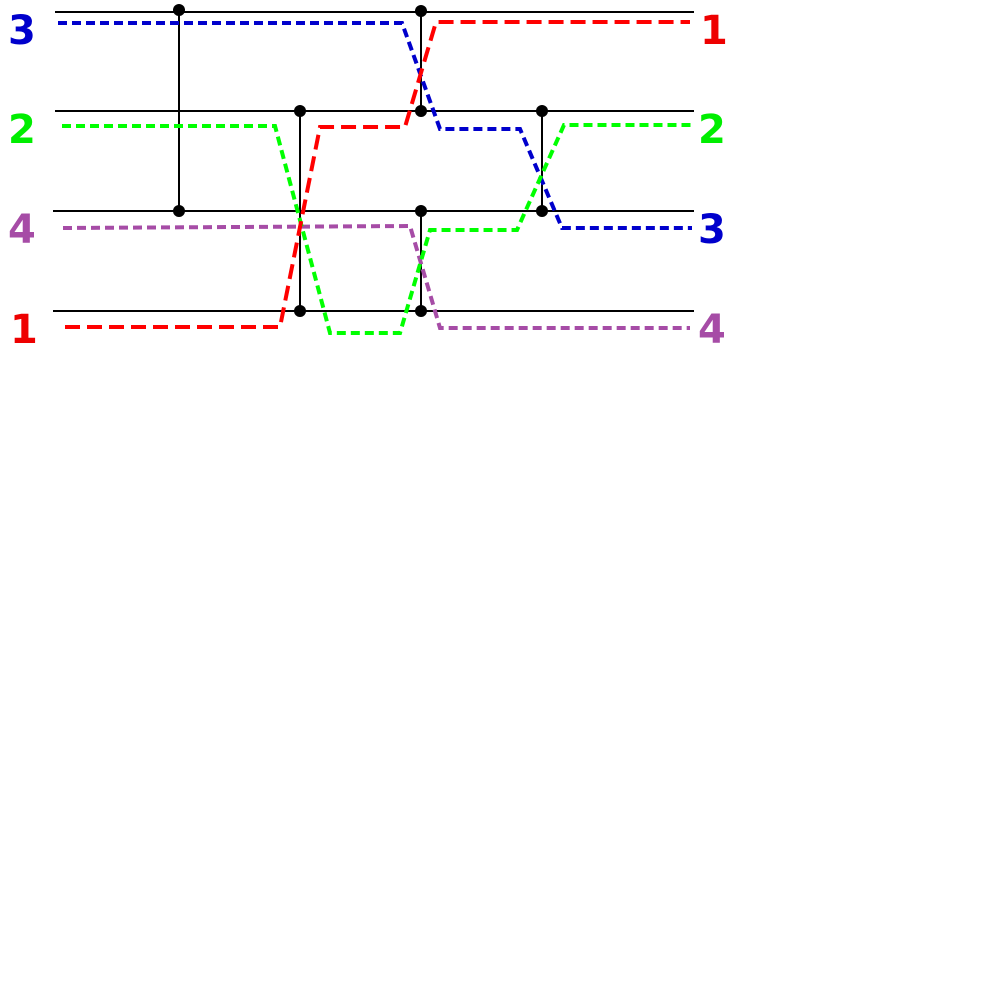  What do you see at coordinates (712, 130) in the screenshot?
I see `right-label-wire-2: 2` at bounding box center [712, 130].